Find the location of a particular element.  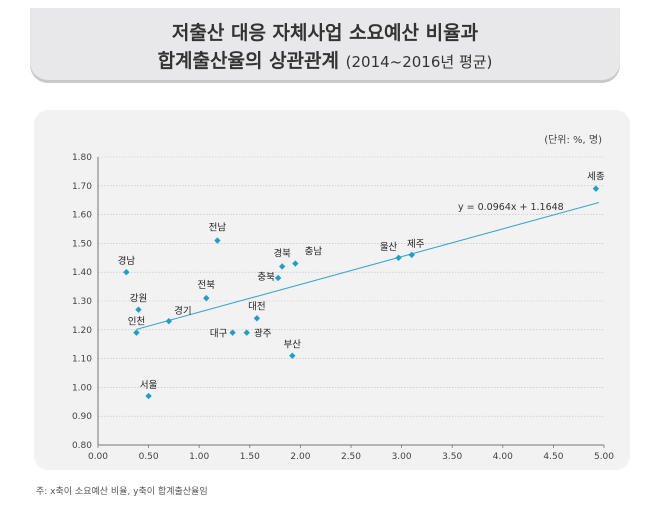

y-tick-label: 1.40 is located at coordinates (82, 273).